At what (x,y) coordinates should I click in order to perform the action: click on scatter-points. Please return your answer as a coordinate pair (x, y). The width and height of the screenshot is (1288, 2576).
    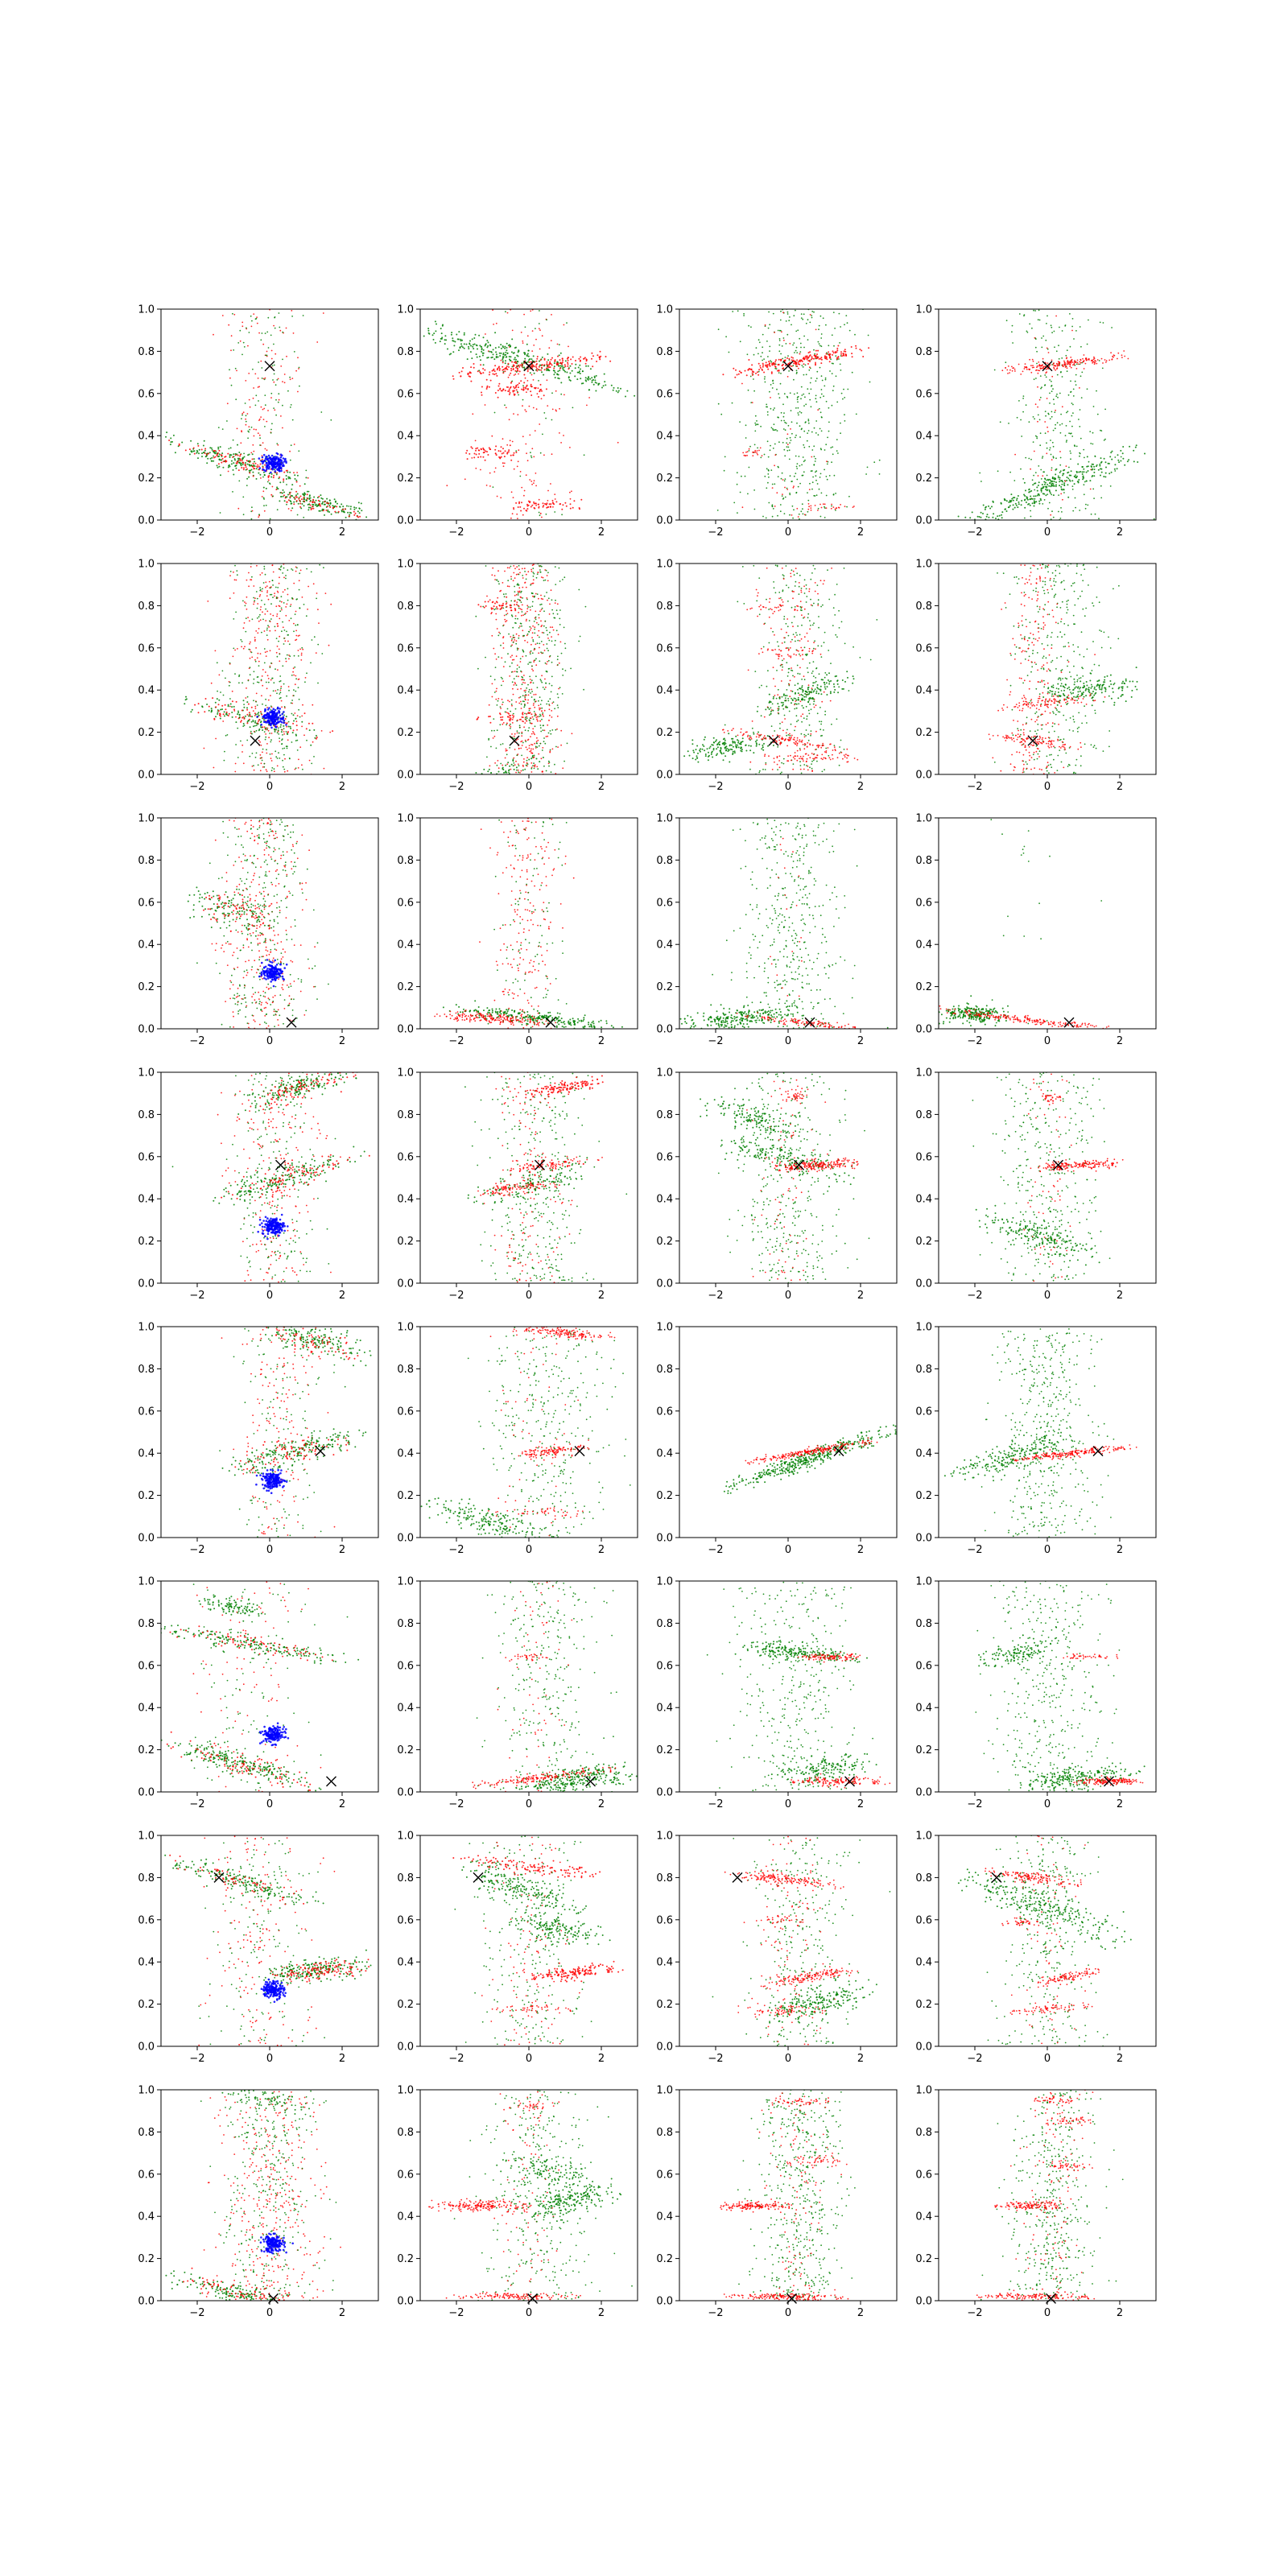
    Looking at the image, I should click on (798, 414).